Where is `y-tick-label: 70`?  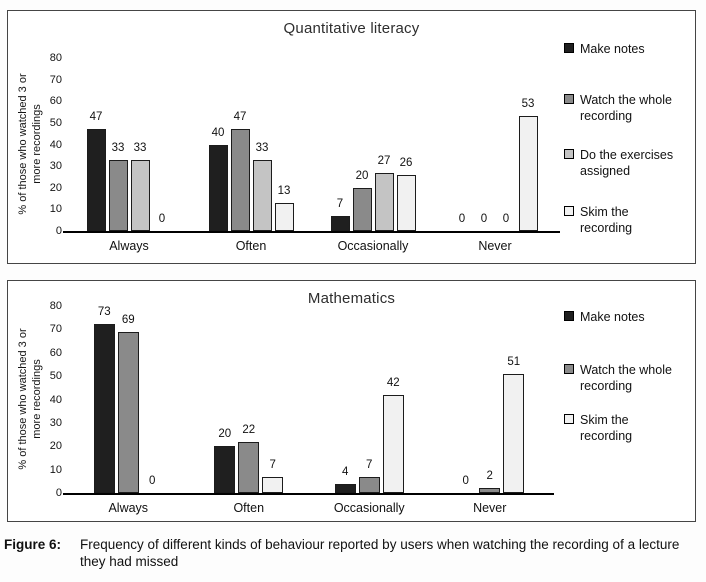
y-tick-label: 70 is located at coordinates (55, 79).